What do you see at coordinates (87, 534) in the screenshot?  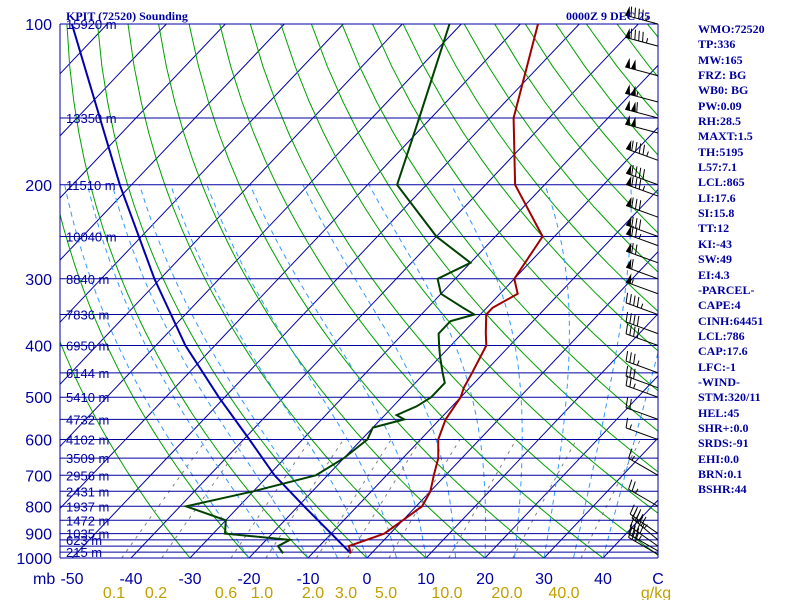 I see `height-label: 1035 m` at bounding box center [87, 534].